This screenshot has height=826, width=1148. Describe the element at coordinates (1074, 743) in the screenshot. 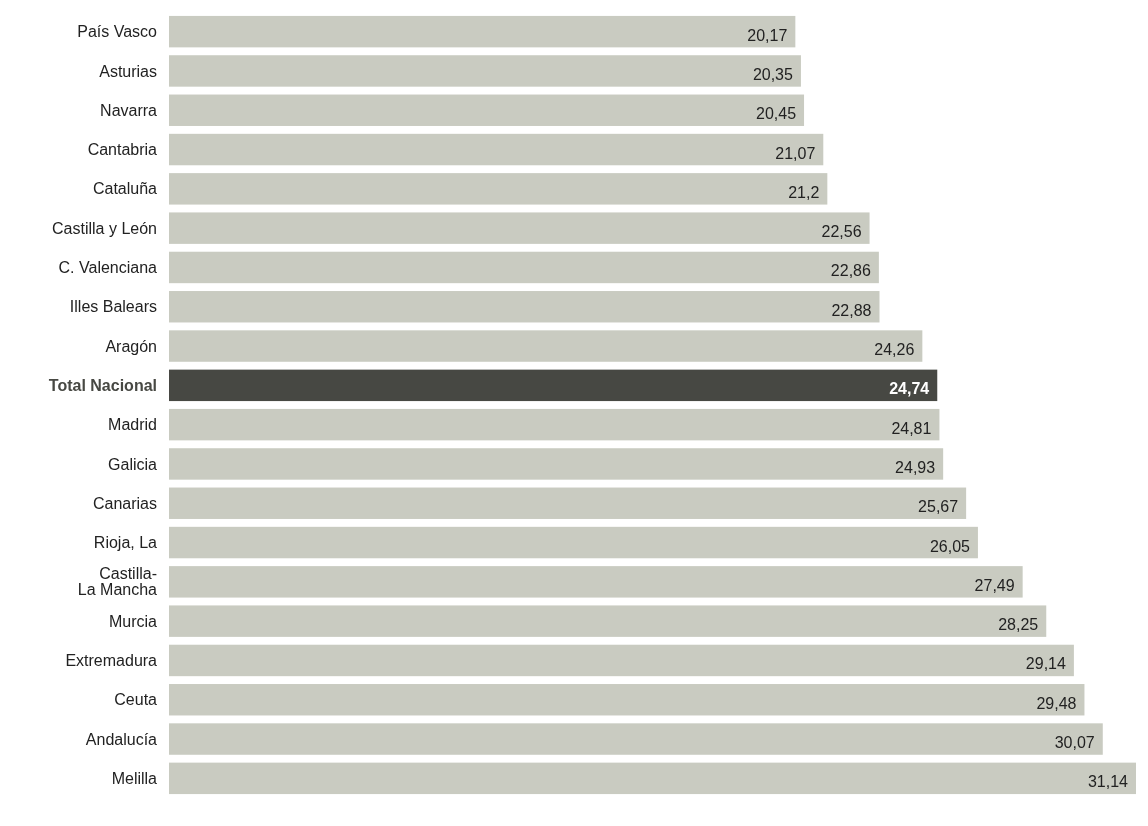

I see `data-label: 30,07` at that location.